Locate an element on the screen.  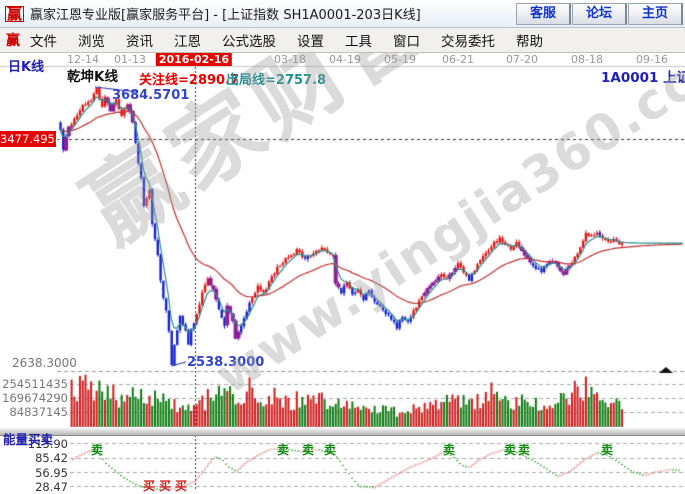
x-axis-date: 04-19 is located at coordinates (345, 59).